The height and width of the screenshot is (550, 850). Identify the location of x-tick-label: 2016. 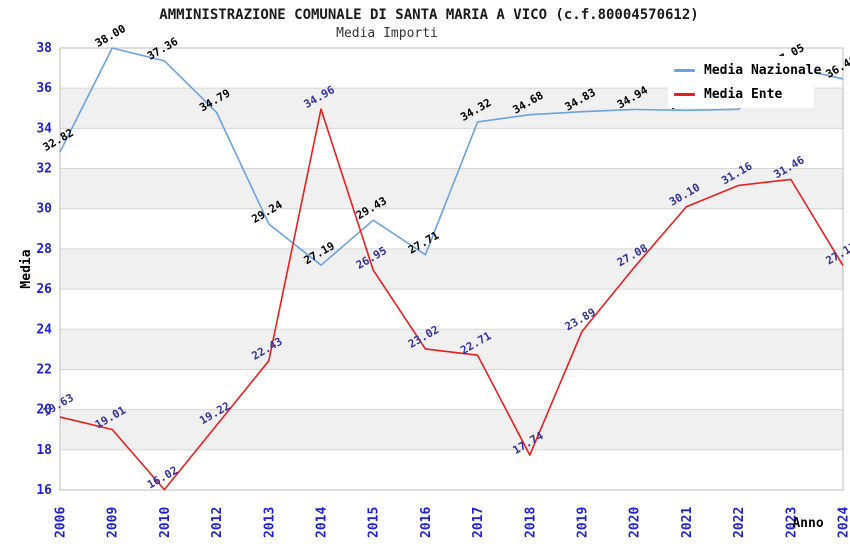
(426, 522).